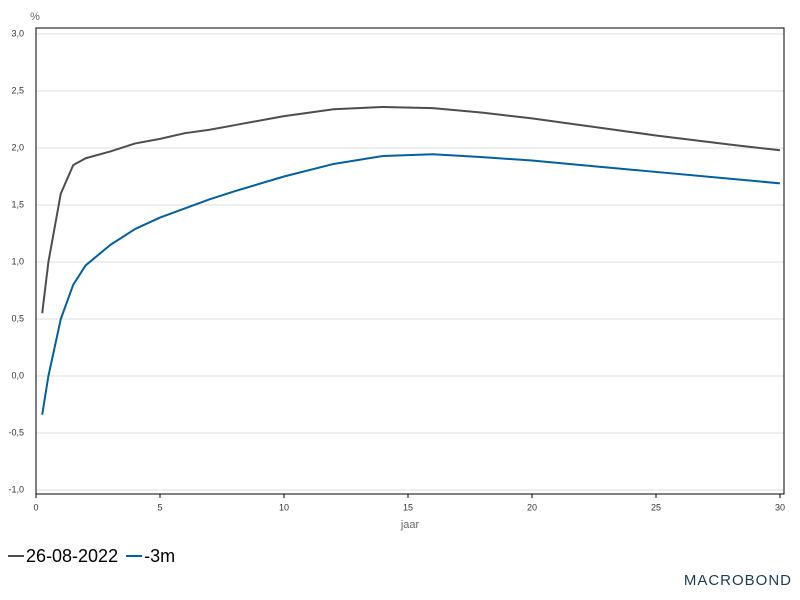  What do you see at coordinates (656, 507) in the screenshot?
I see `x-tick-label: 25` at bounding box center [656, 507].